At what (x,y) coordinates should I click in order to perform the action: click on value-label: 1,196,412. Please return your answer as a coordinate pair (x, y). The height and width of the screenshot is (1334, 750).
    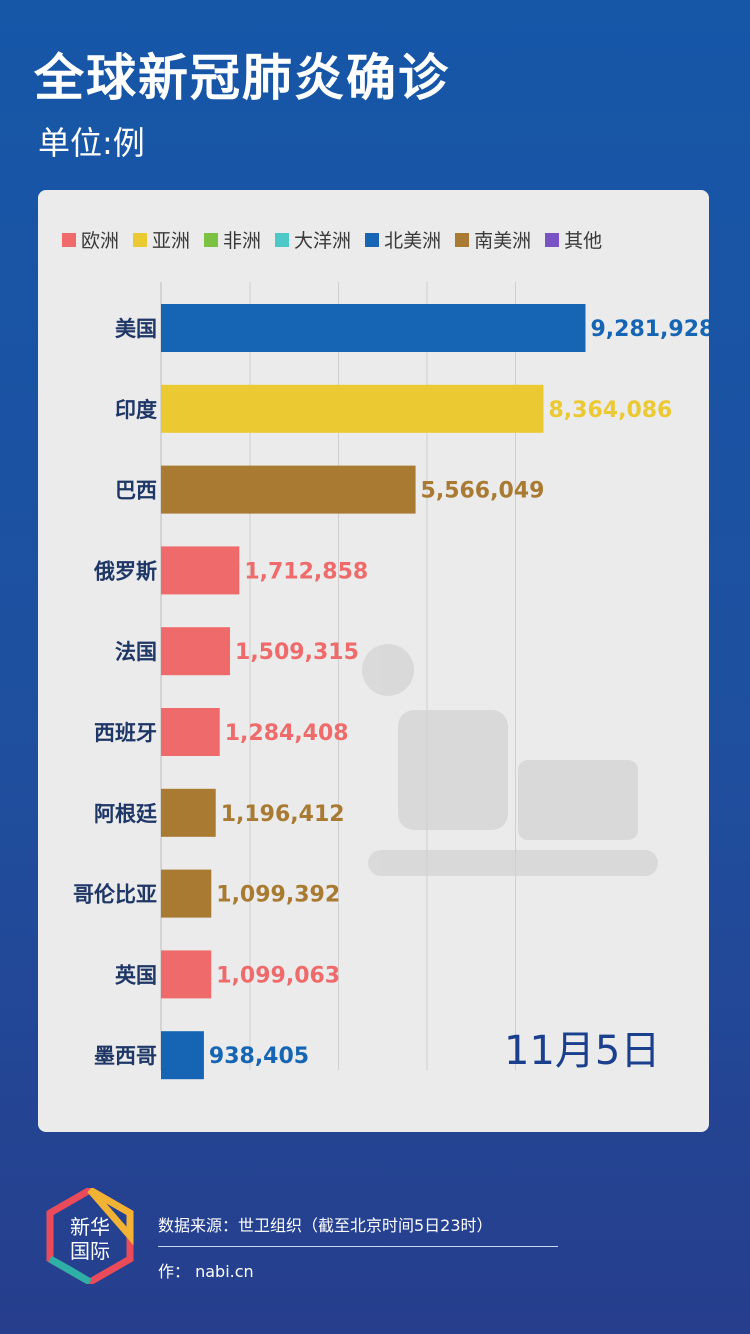
    Looking at the image, I should click on (283, 814).